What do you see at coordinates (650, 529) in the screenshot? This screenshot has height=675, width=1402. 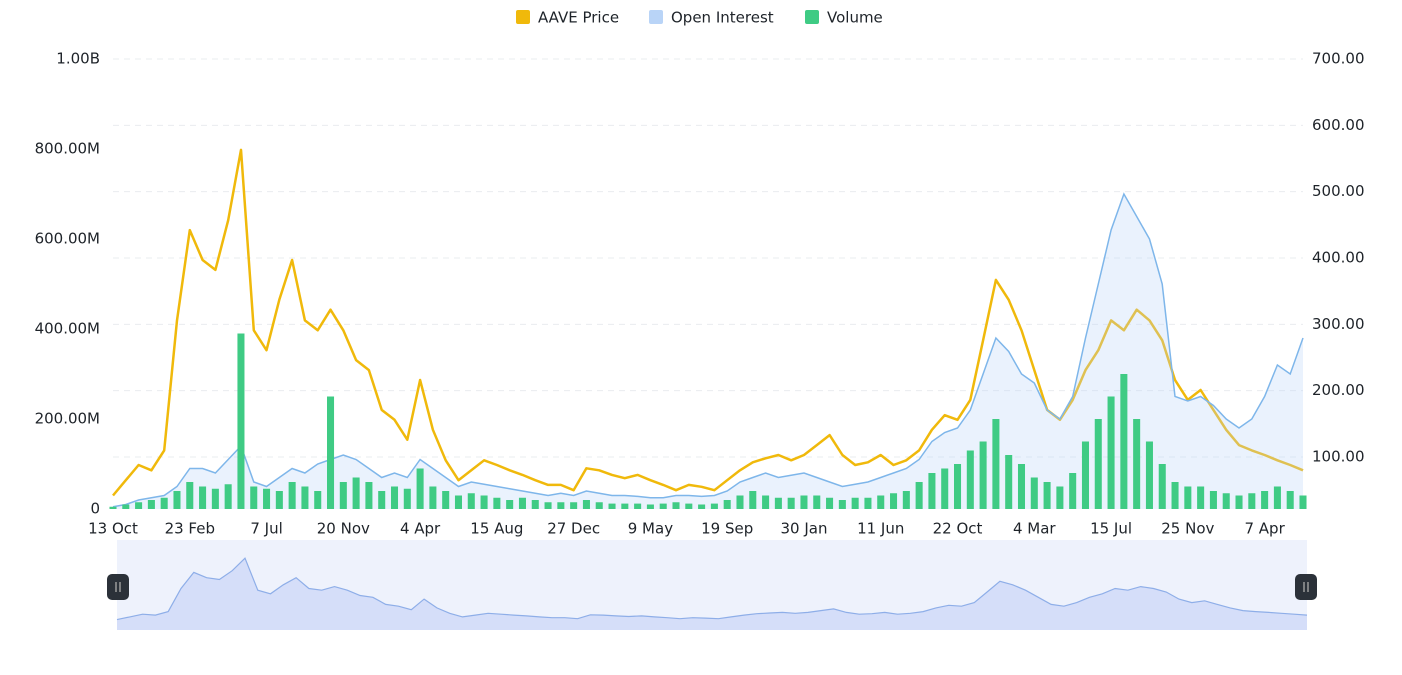 I see `x-tick-label: 9 May` at bounding box center [650, 529].